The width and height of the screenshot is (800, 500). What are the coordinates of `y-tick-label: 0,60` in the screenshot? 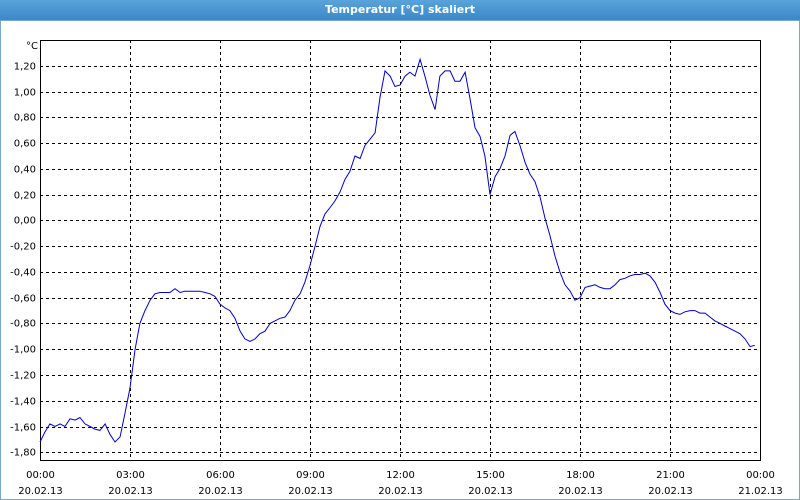 It's located at (25, 144).